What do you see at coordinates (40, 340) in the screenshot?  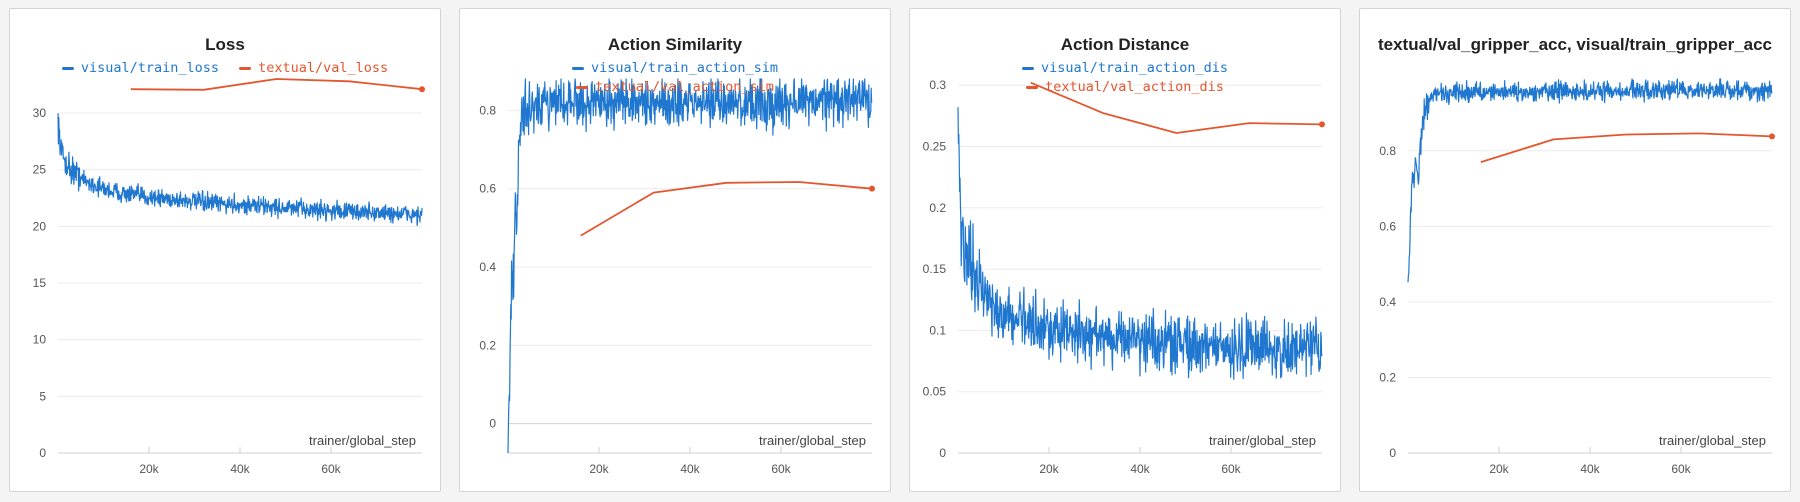 I see `y-tick-label: 10` at bounding box center [40, 340].